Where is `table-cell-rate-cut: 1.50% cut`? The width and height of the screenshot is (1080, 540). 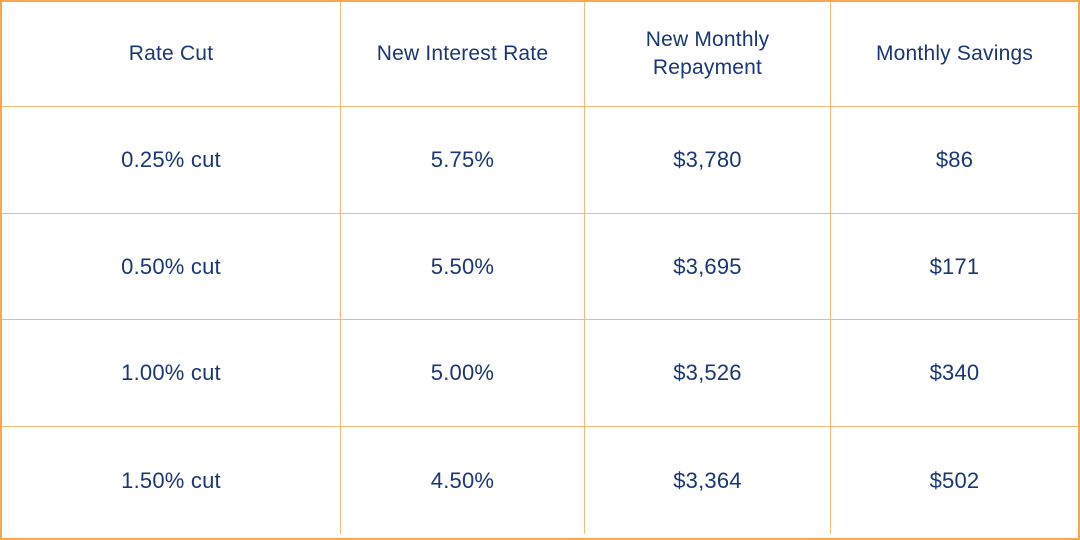 table-cell-rate-cut: 1.50% cut is located at coordinates (171, 480).